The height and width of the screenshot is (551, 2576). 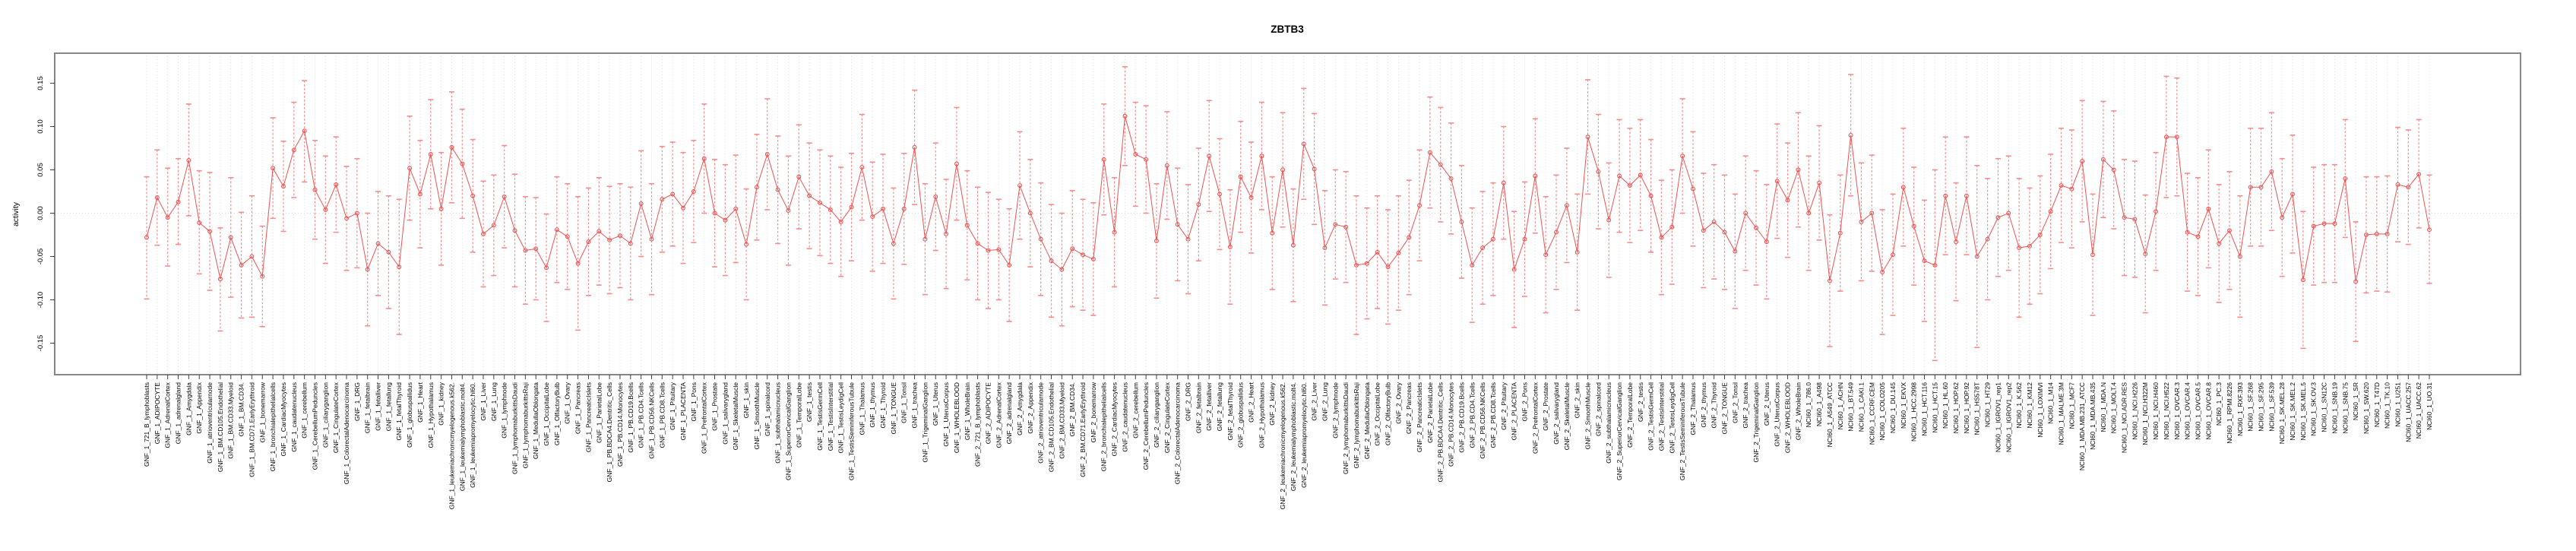 What do you see at coordinates (52, 213) in the screenshot?
I see `y-axis-ticks` at bounding box center [52, 213].